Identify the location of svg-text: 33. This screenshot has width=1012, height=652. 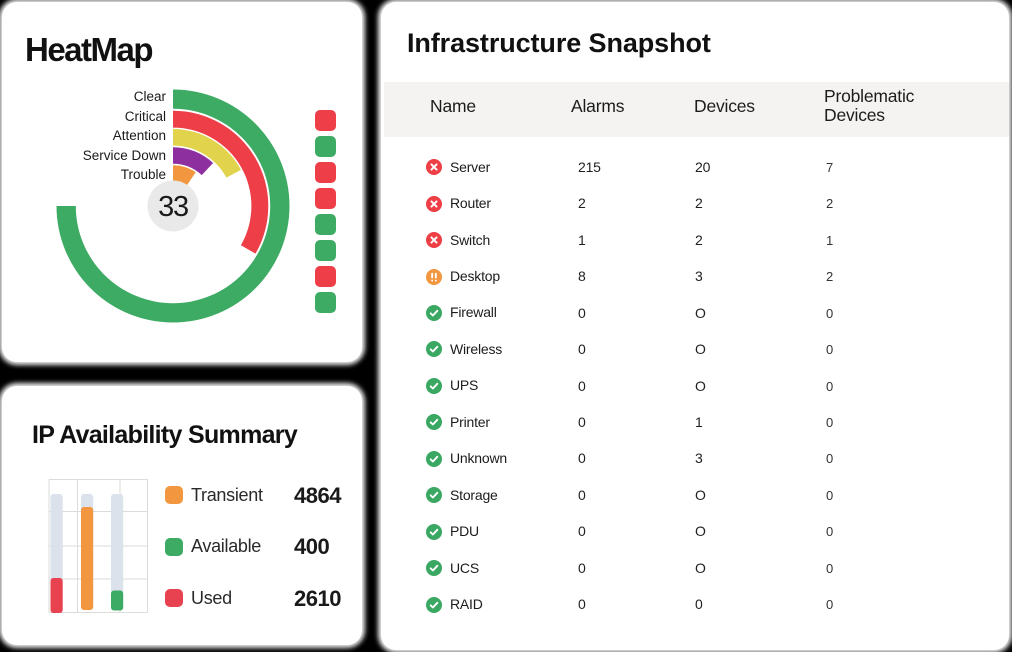
(173, 207).